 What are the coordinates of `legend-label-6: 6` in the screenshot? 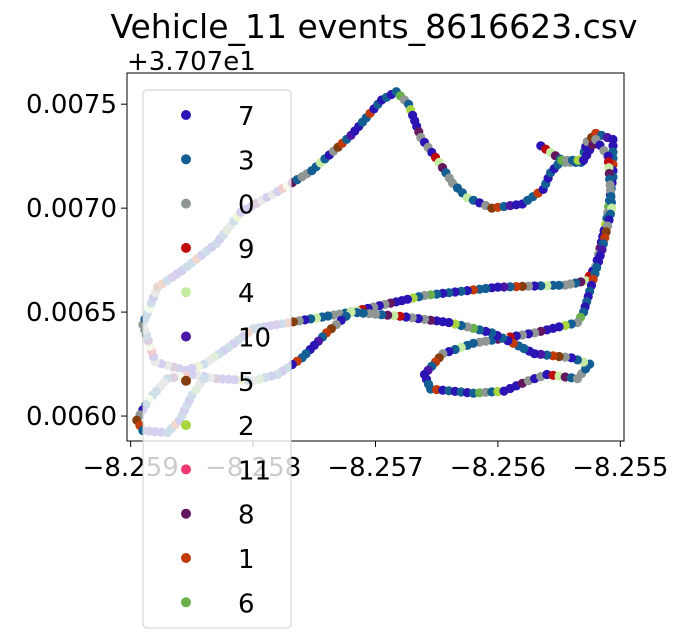 It's located at (246, 604).